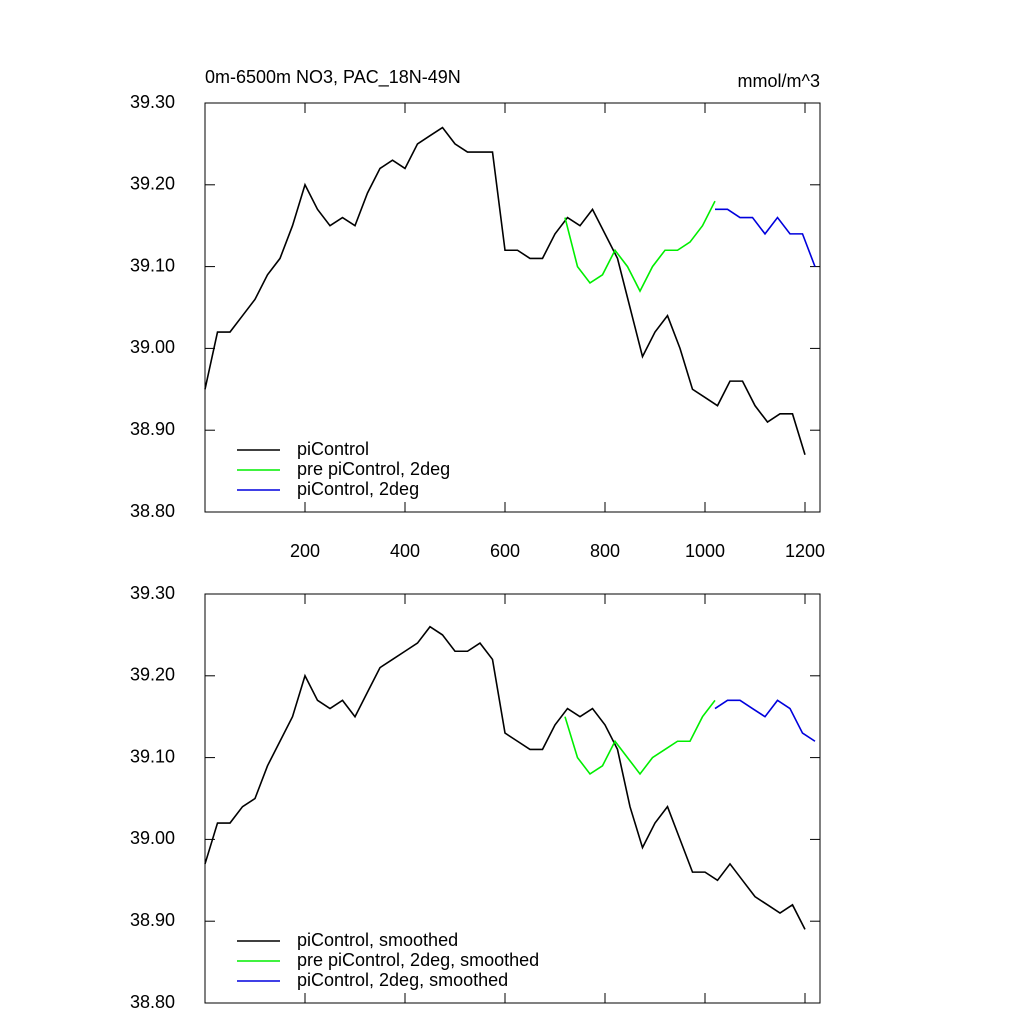 This screenshot has height=1024, width=1024. What do you see at coordinates (805, 551) in the screenshot?
I see `x-tick-label: 1200` at bounding box center [805, 551].